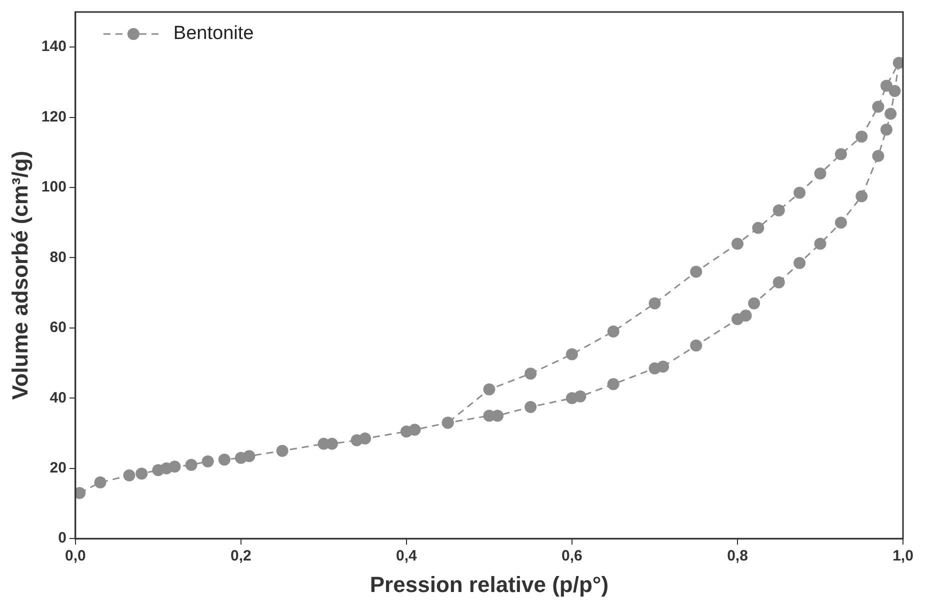 This screenshot has width=925, height=605. I want to click on legend-label: Bentonite, so click(213, 33).